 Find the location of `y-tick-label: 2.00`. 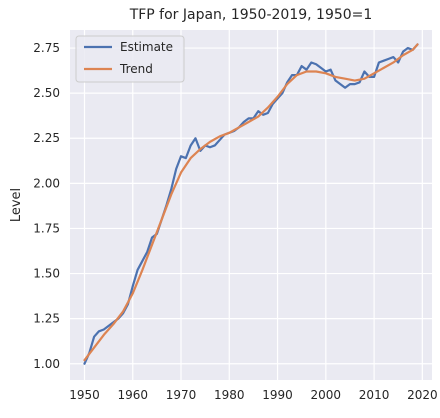

y-tick-label: 2.00 is located at coordinates (46, 183).